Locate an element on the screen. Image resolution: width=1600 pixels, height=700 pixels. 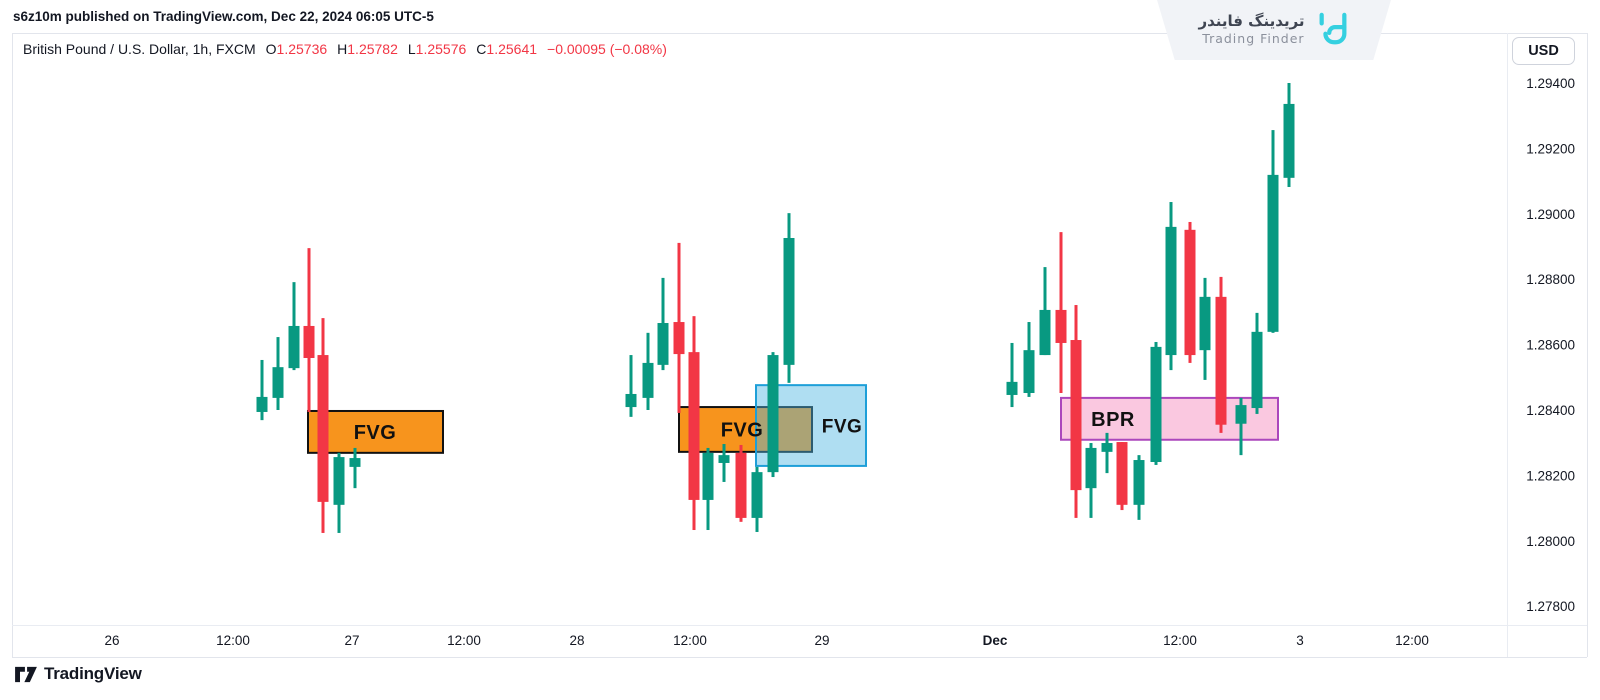
price-axis-separator is located at coordinates (1507, 345).